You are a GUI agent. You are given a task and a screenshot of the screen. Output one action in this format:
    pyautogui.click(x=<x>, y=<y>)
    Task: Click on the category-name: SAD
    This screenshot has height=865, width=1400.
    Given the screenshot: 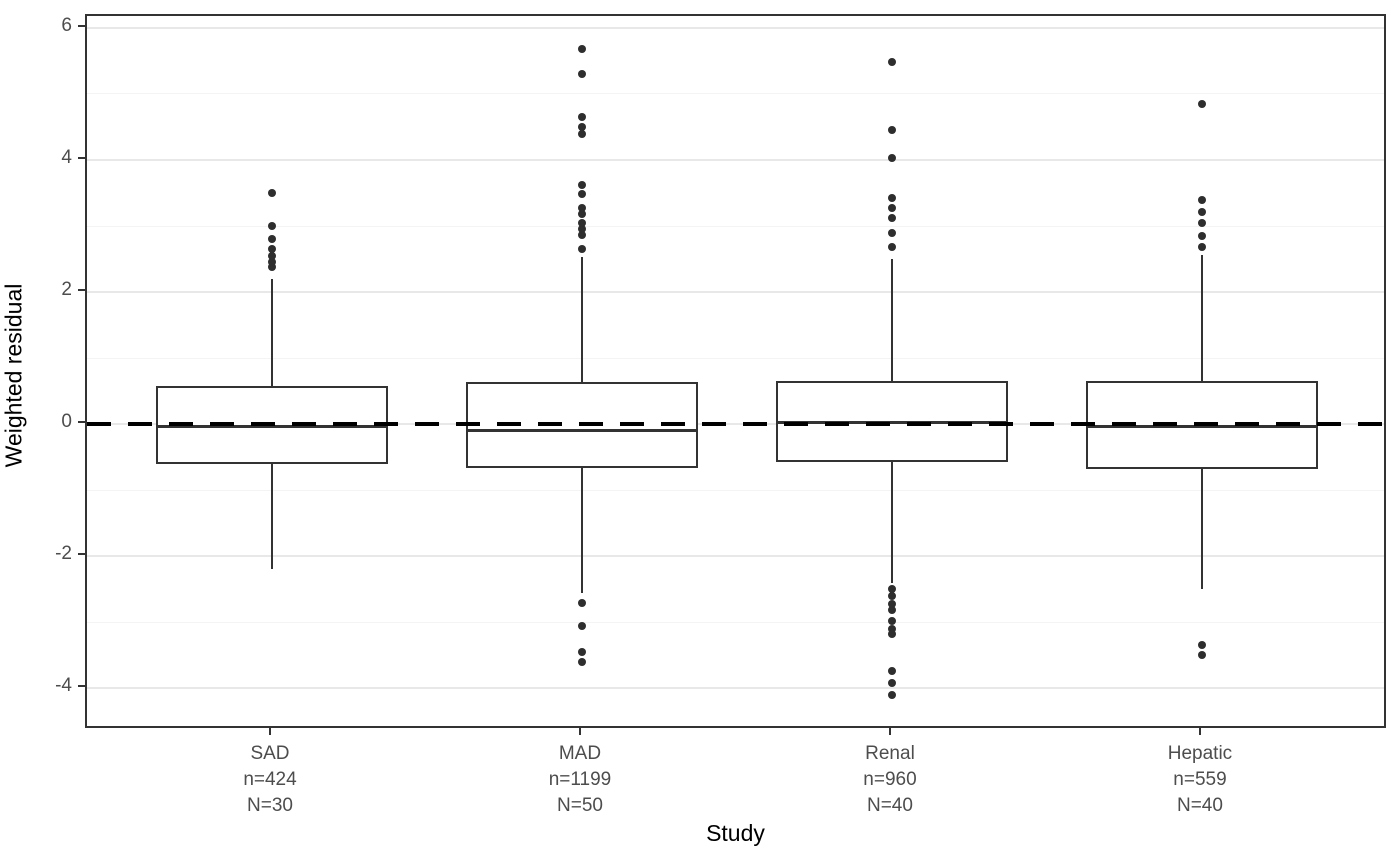 What is the action you would take?
    pyautogui.click(x=270, y=753)
    